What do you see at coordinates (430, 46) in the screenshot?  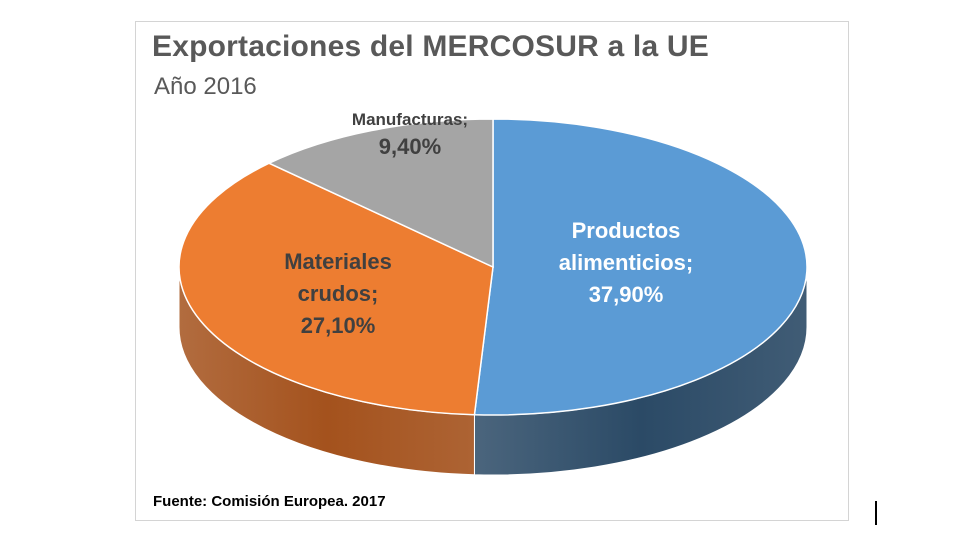 I see `chart-title: Exportaciones del MERCOSUR a la UE` at bounding box center [430, 46].